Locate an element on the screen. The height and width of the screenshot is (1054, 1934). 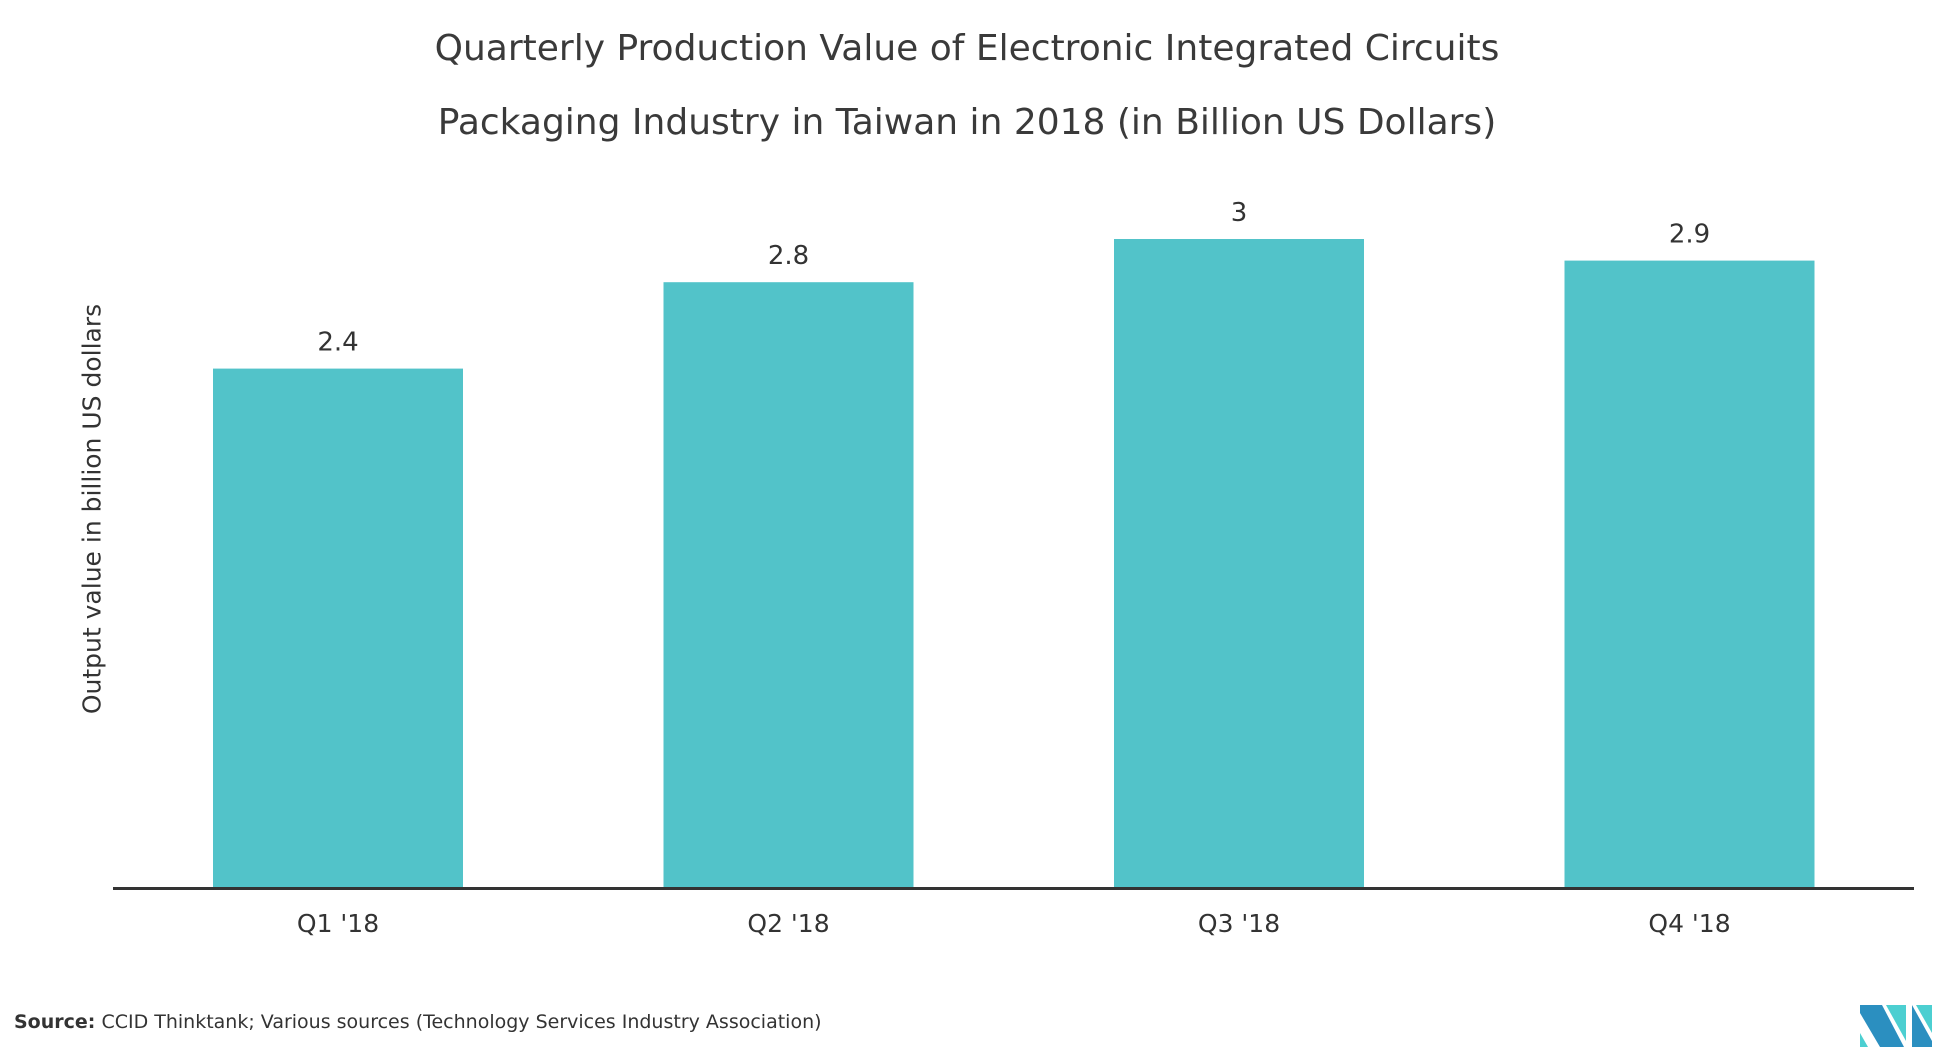
x-tick-label-4: Q4 '18 is located at coordinates (1689, 923).